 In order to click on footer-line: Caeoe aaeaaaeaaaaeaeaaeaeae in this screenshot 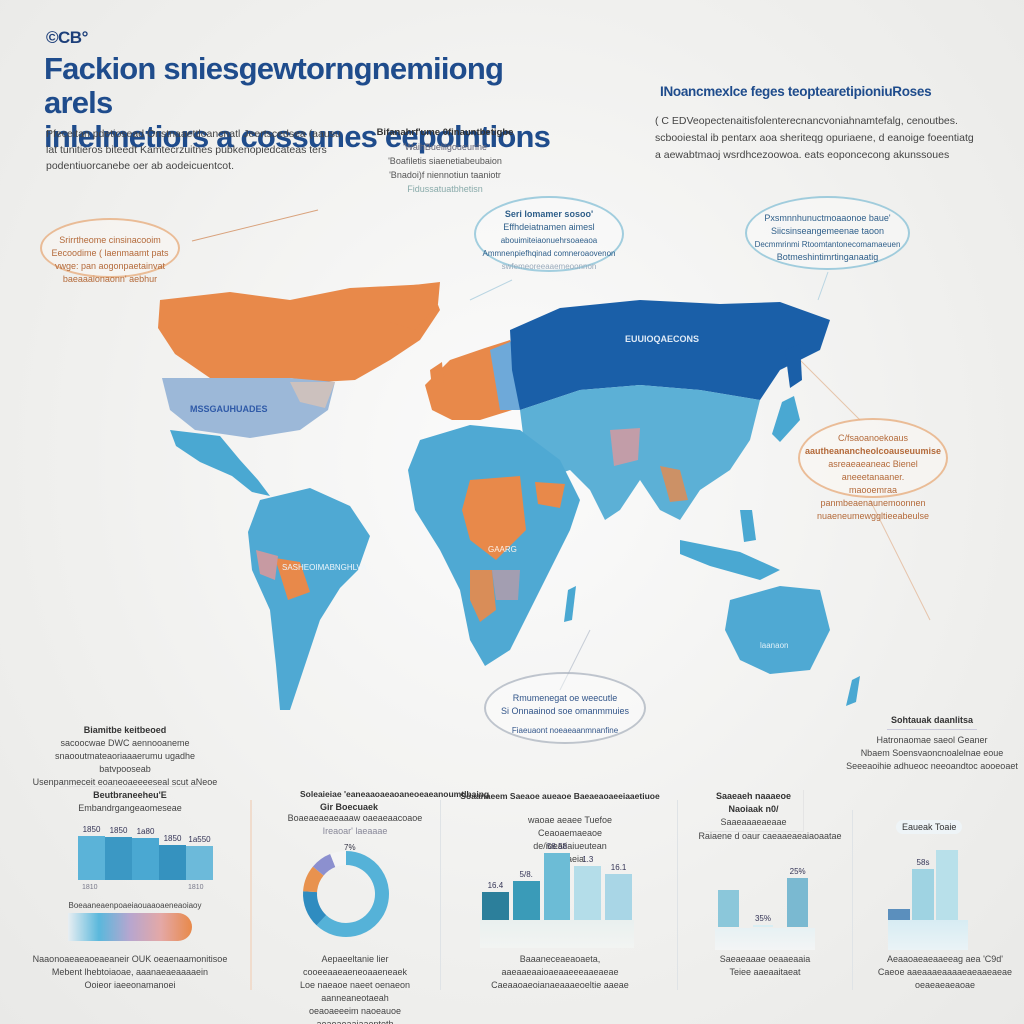, I will do `click(945, 972)`.